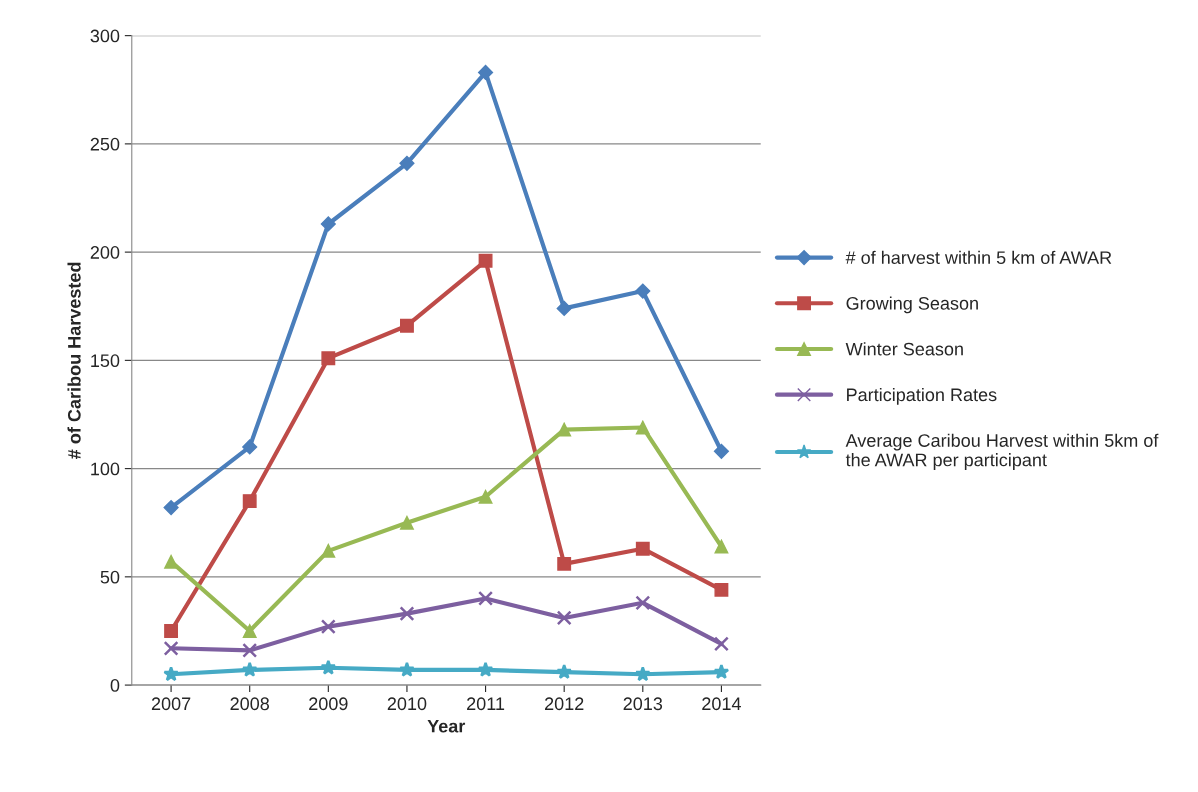 The image size is (1198, 792). I want to click on x-tick-label: 2014, so click(721, 704).